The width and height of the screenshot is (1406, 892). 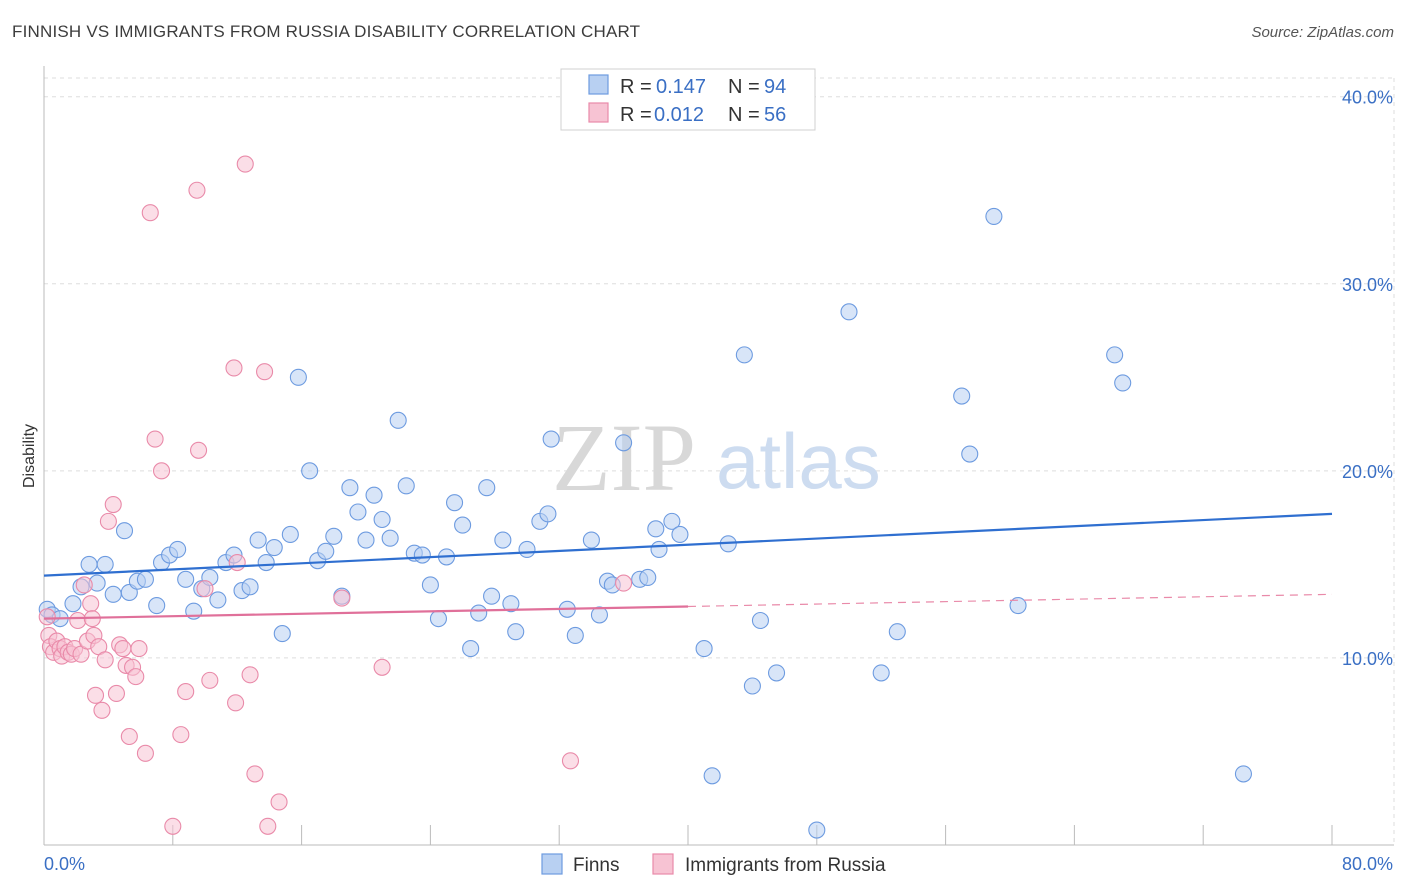 What do you see at coordinates (785, 865) in the screenshot?
I see `bottom-legend-label-russia: Immigrants from Russia` at bounding box center [785, 865].